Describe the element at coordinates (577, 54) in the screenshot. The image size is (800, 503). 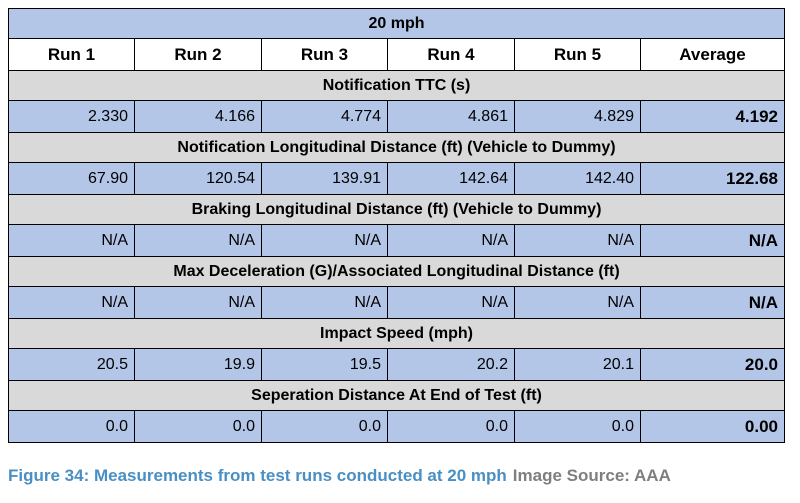
I see `column-header: Run 5` at that location.